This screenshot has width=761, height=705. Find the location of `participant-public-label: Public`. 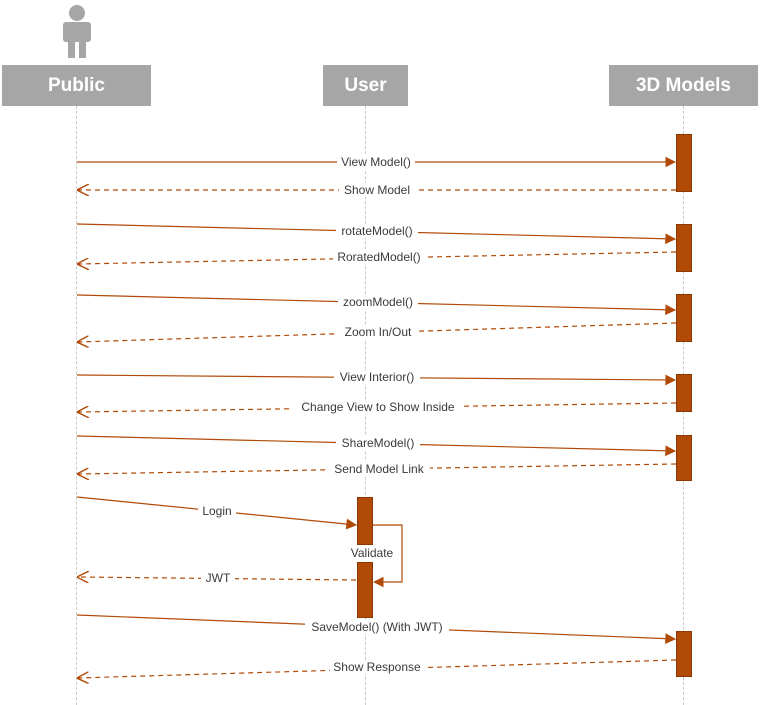

participant-public-label: Public is located at coordinates (76, 85).